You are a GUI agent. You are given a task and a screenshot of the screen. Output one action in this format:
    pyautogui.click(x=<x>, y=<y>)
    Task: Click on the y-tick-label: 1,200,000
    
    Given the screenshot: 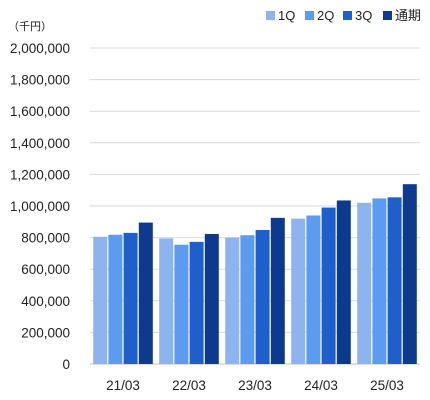 What is the action you would take?
    pyautogui.click(x=40, y=174)
    